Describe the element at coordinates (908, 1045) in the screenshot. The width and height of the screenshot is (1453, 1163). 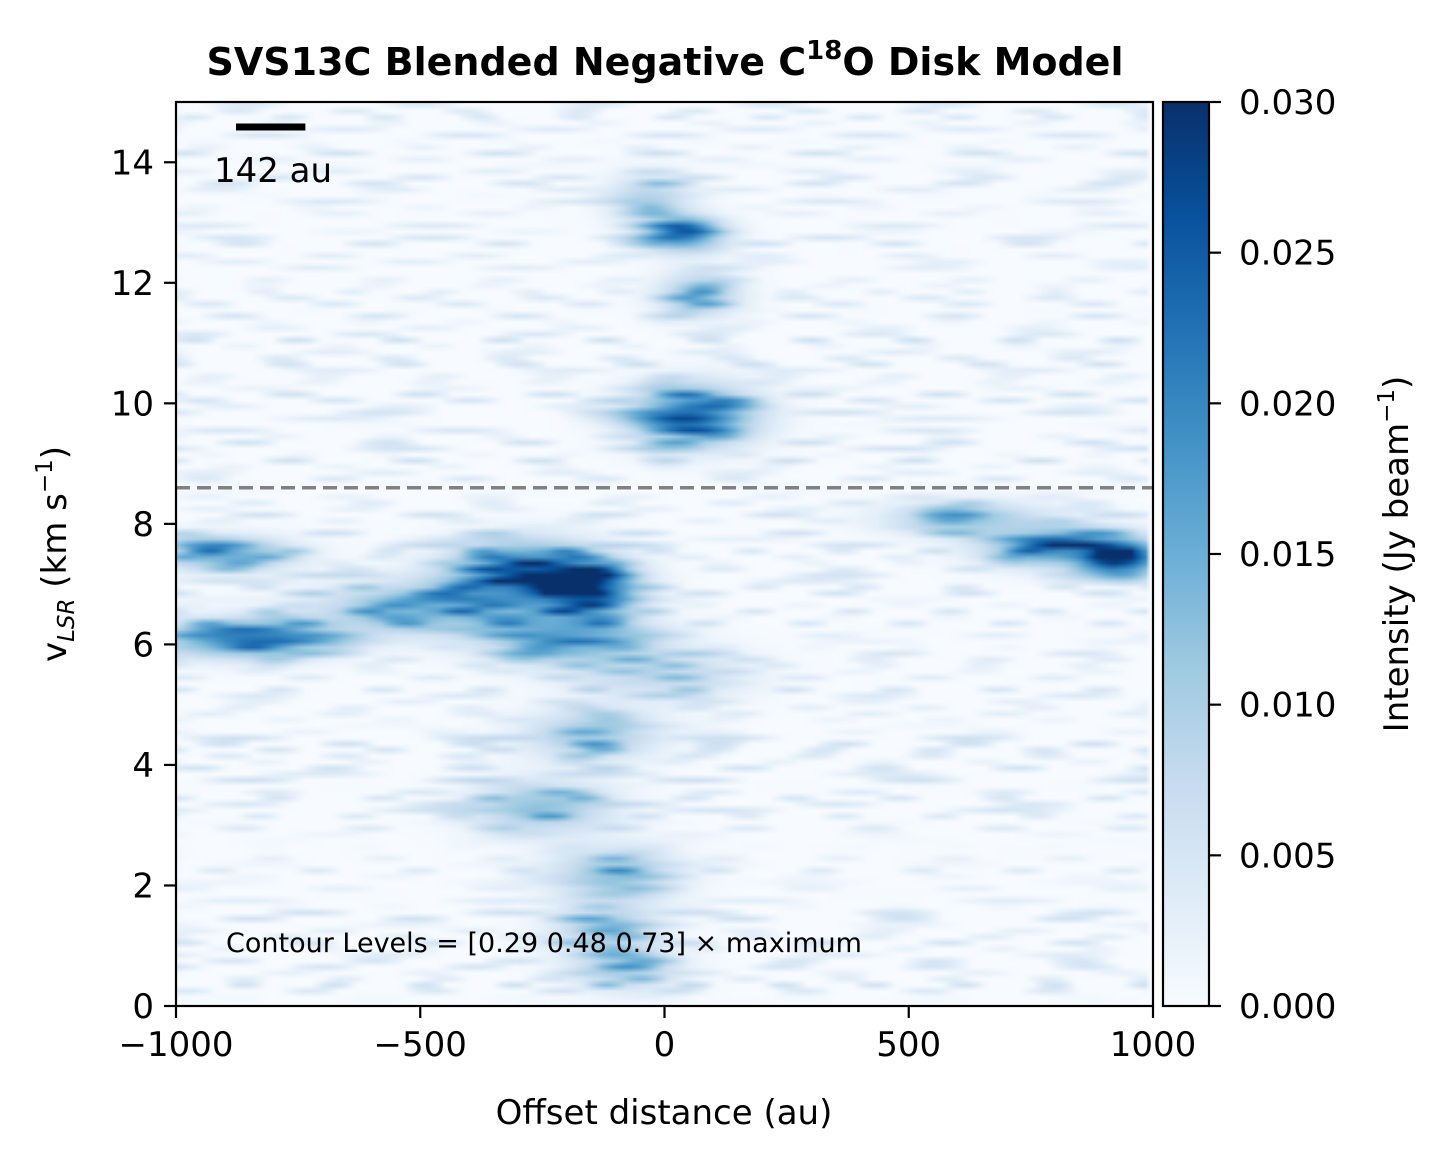
I see `x-tick-label: 500` at that location.